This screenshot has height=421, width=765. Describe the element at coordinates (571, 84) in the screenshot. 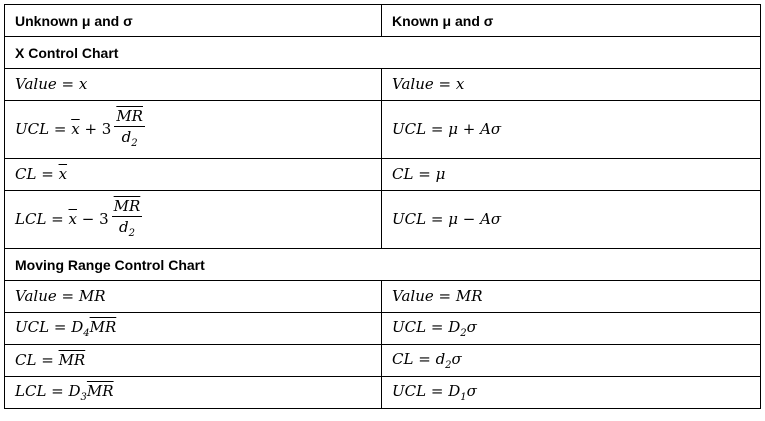

I see `formula-known: Value = x` at that location.